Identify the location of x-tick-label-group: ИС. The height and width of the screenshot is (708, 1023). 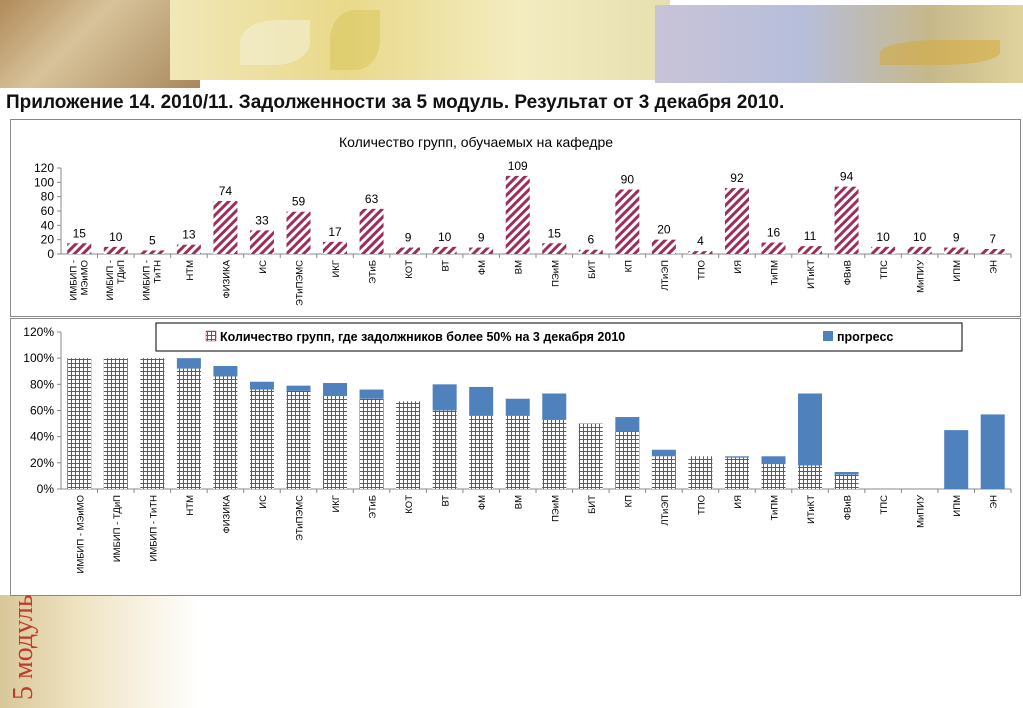
(263, 502).